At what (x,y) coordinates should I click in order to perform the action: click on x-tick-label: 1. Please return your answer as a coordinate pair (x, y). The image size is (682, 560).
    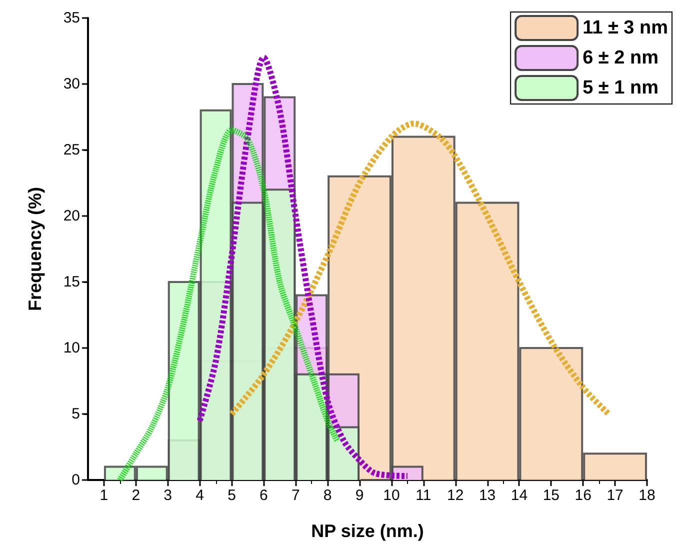
    Looking at the image, I should click on (104, 495).